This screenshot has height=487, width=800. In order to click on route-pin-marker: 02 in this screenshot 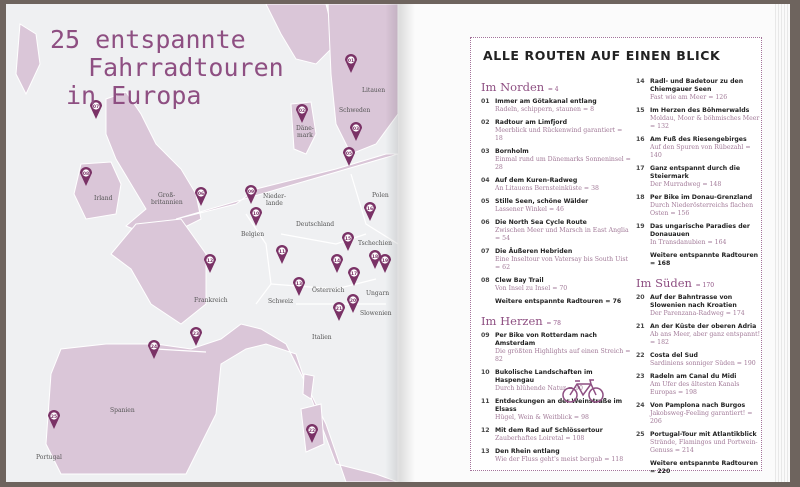, I will do `click(302, 113)`.